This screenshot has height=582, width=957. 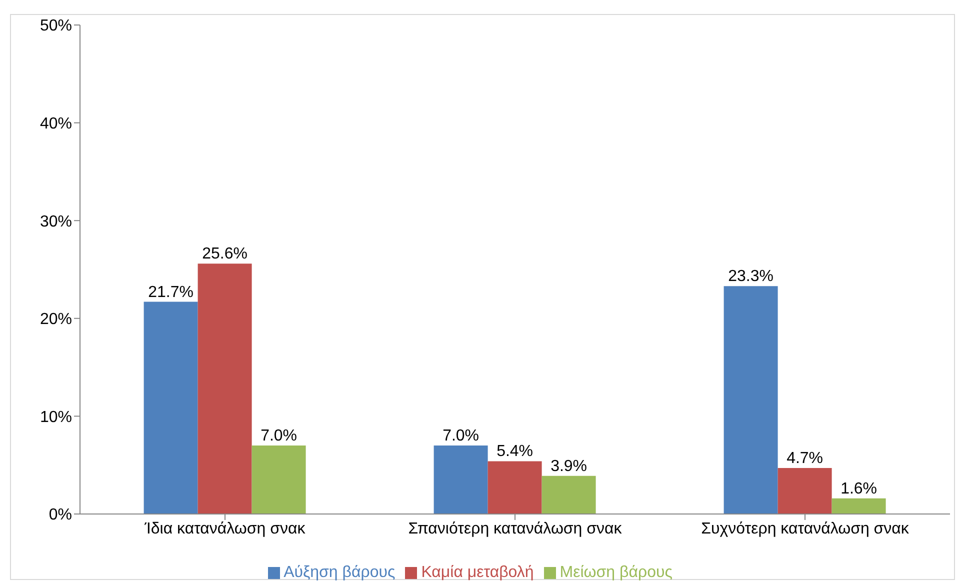 What do you see at coordinates (56, 123) in the screenshot?
I see `y-tick-label: 40%` at bounding box center [56, 123].